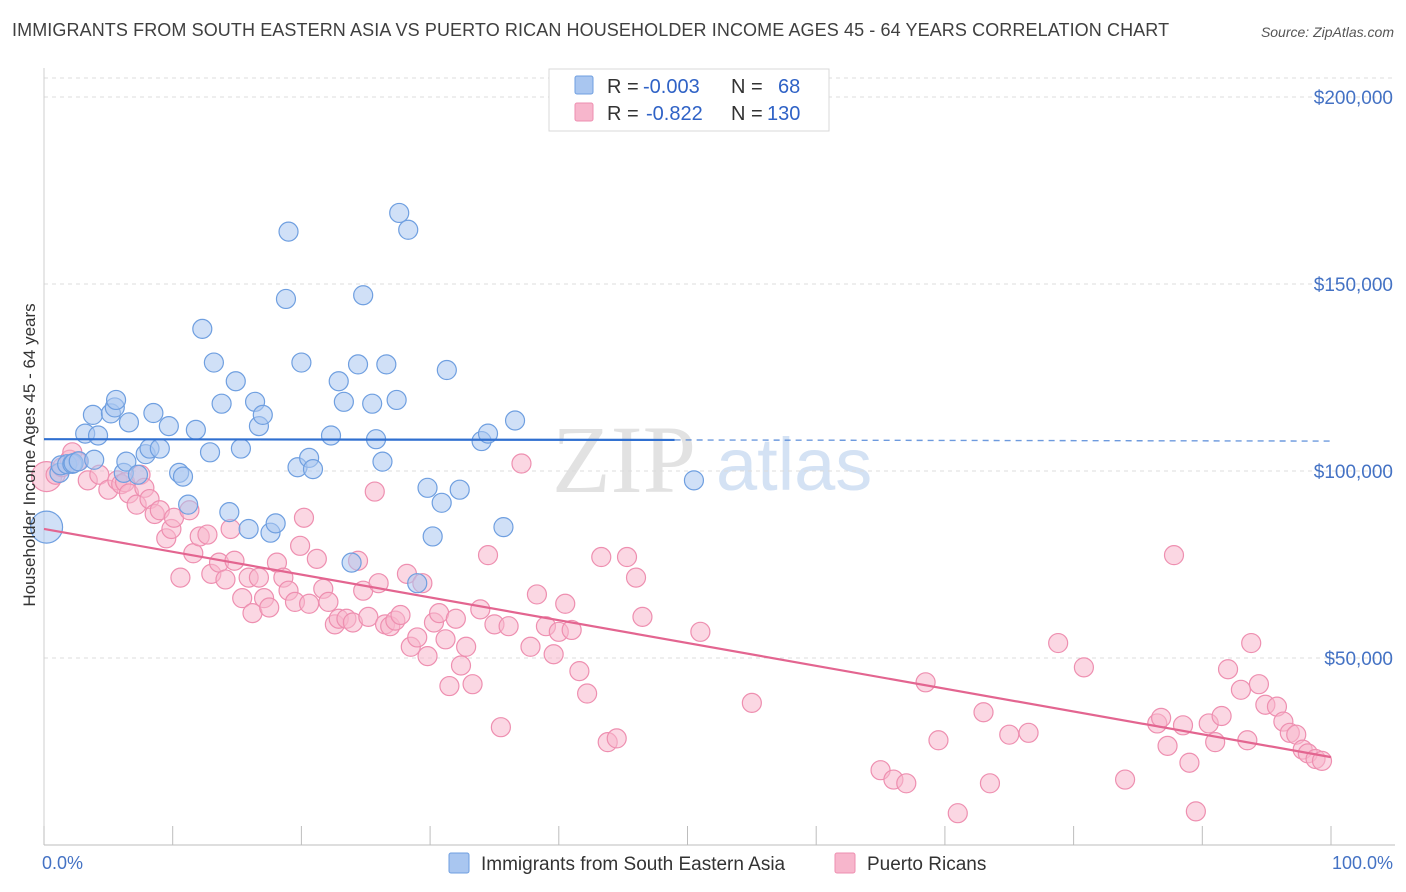  What do you see at coordinates (1353, 472) in the screenshot?
I see `y-tick-label: $100,000` at bounding box center [1353, 472].